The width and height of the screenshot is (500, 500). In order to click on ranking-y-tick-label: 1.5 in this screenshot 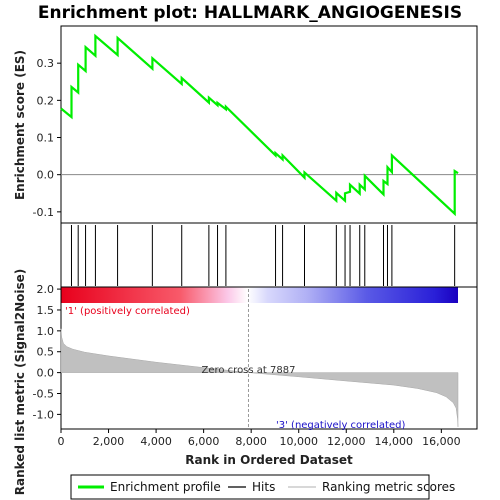, I will do `click(46, 310)`.